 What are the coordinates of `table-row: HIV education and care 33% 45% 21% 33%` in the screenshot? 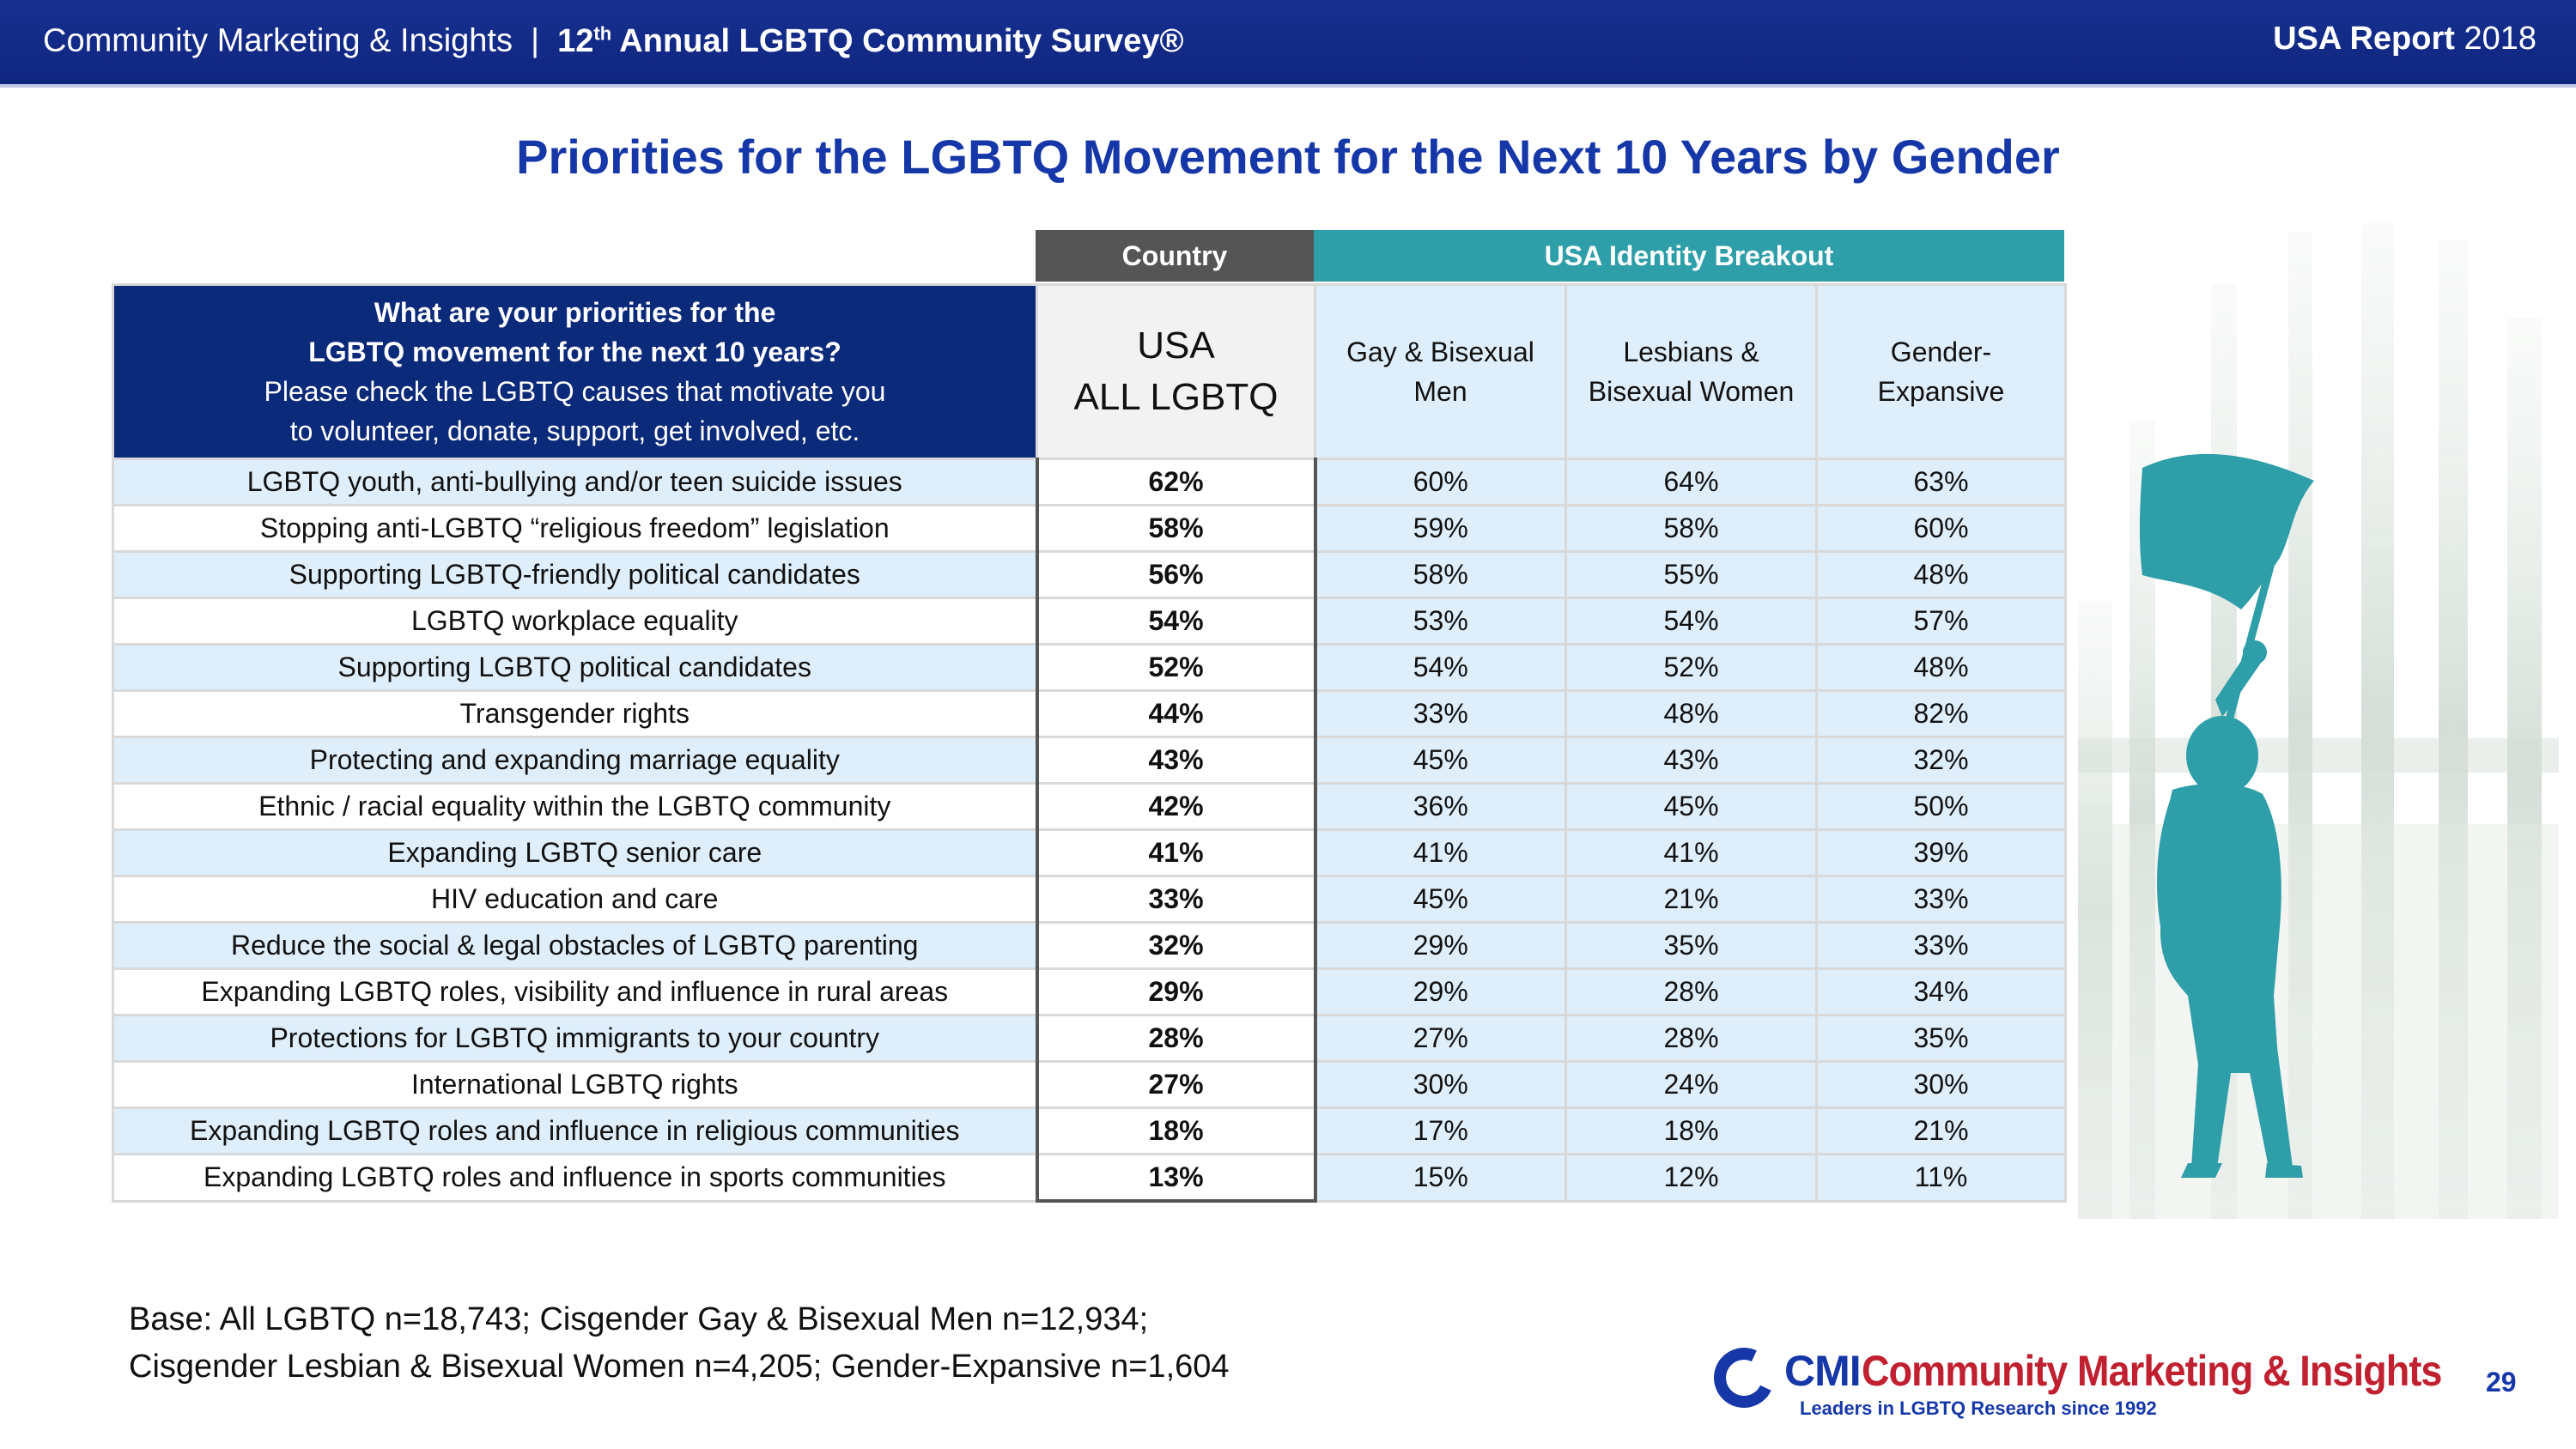 It's located at (1089, 899).